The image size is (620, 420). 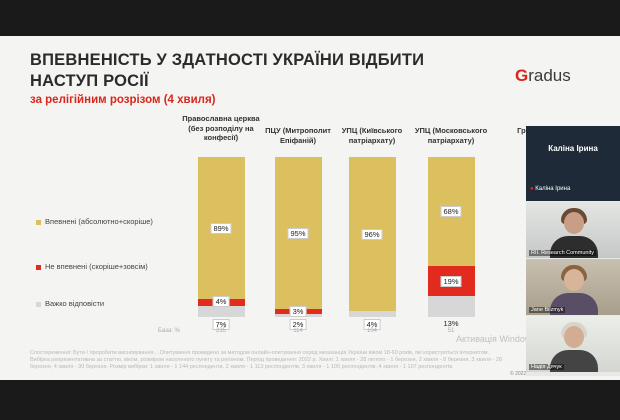 I want to click on data-label: 19%, so click(x=451, y=281).